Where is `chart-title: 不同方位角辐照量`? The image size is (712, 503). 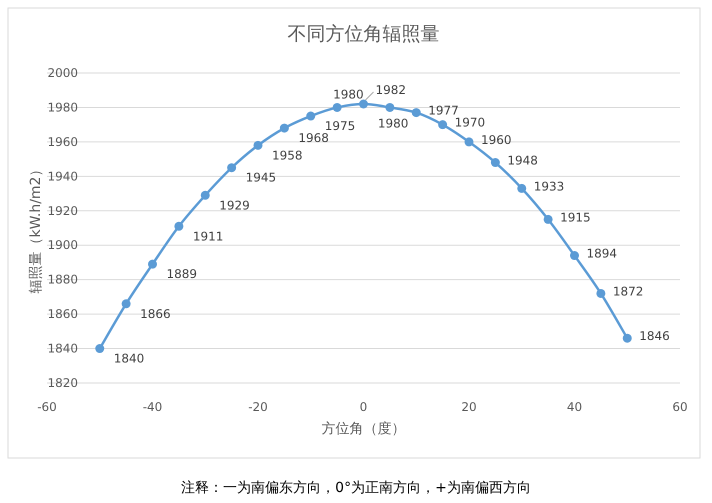
chart-title: 不同方位角辐照量 is located at coordinates (364, 34).